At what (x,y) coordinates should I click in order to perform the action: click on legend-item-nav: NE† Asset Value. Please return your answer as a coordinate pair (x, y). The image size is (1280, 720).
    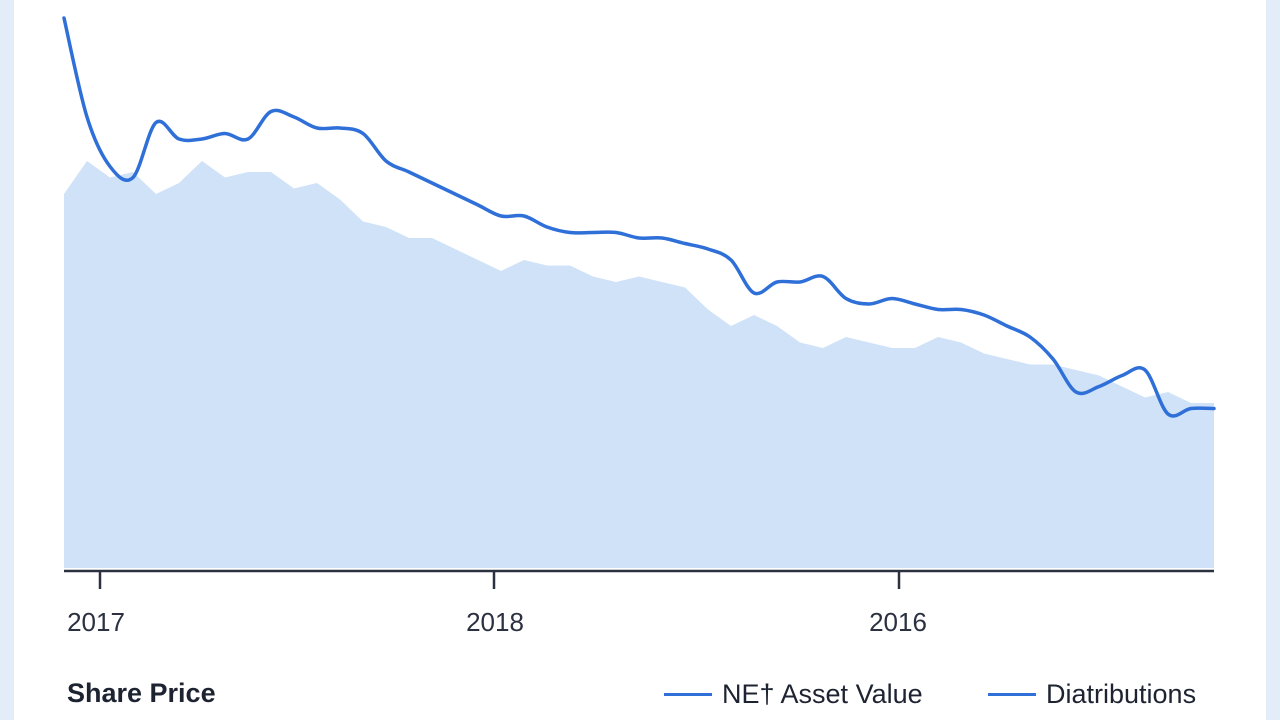
    Looking at the image, I should click on (793, 694).